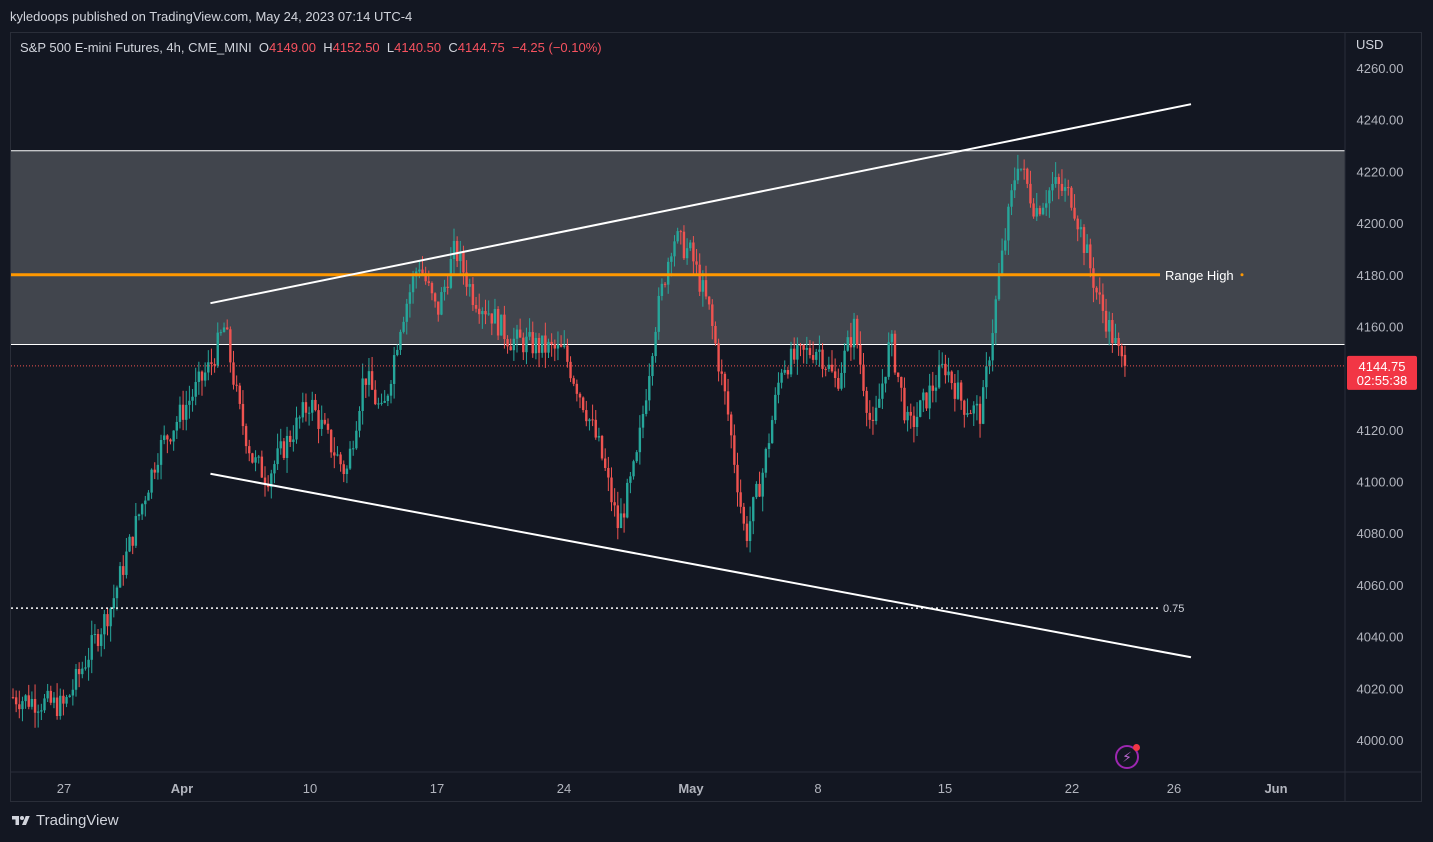 The image size is (1433, 842). Describe the element at coordinates (1174, 788) in the screenshot. I see `time-tick-label: 26` at that location.